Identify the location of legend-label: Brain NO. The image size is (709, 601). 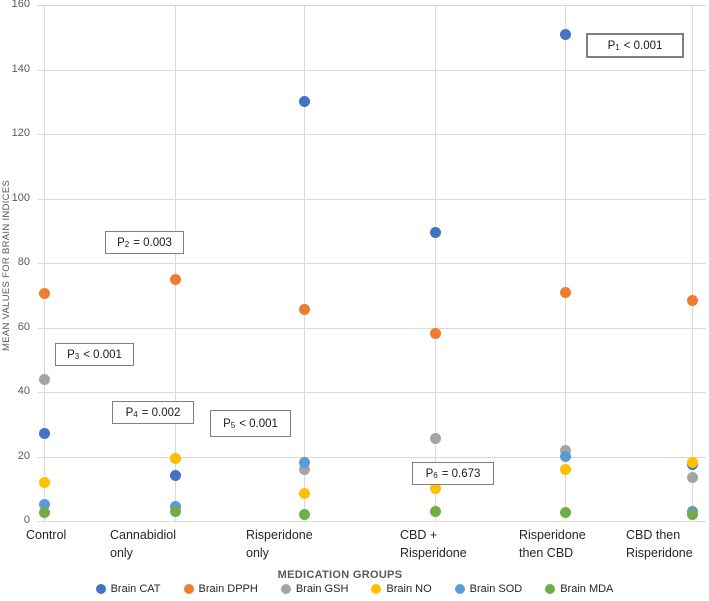
(409, 589).